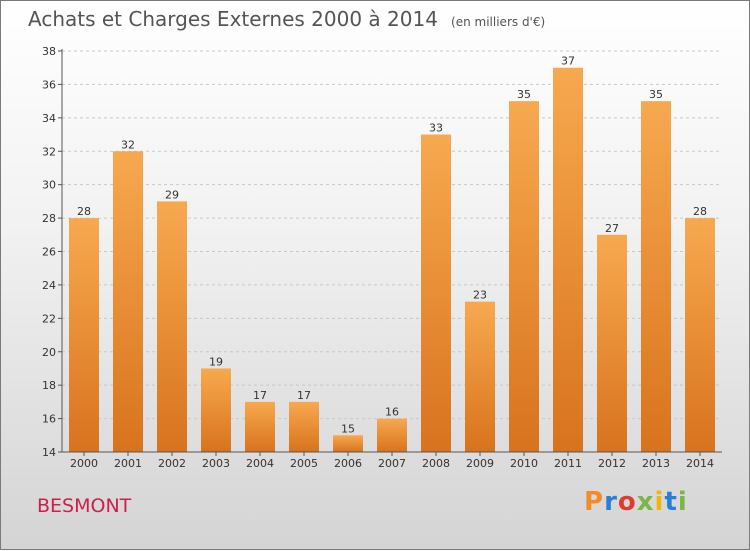  What do you see at coordinates (700, 463) in the screenshot?
I see `x-tick-label: 2014` at bounding box center [700, 463].